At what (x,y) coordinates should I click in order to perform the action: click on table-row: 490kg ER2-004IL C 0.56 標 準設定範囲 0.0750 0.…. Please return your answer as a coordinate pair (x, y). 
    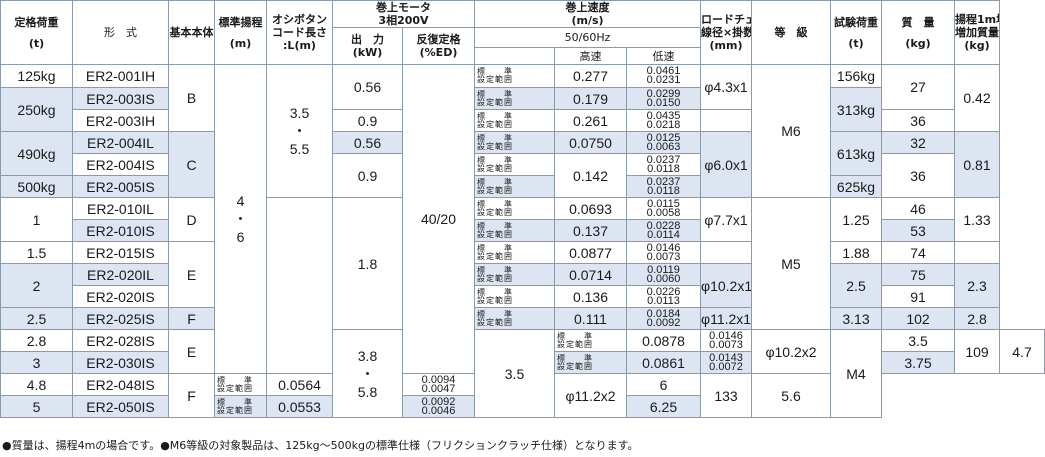
    Looking at the image, I should click on (522, 164).